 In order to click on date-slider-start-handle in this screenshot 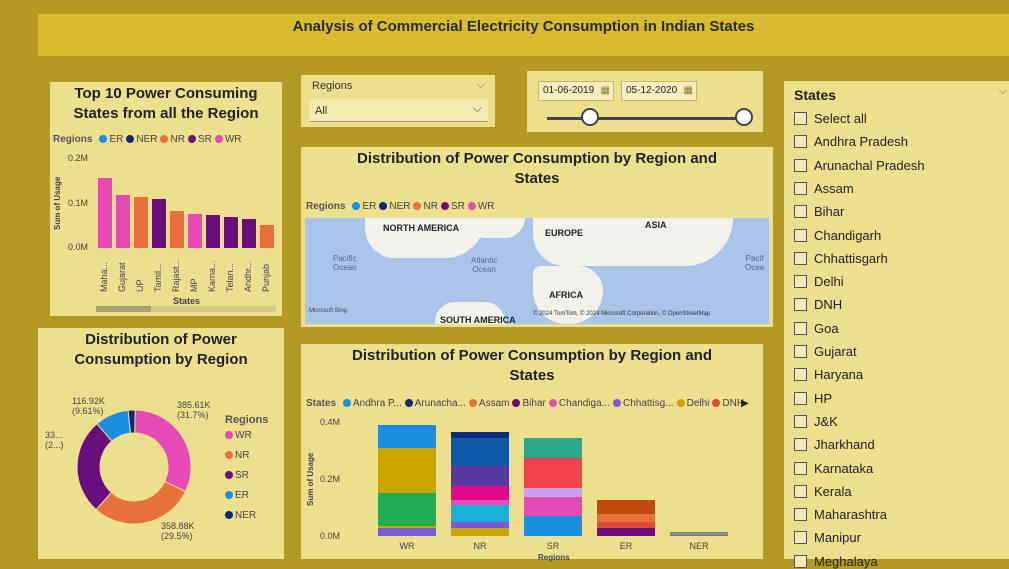, I will do `click(590, 117)`.